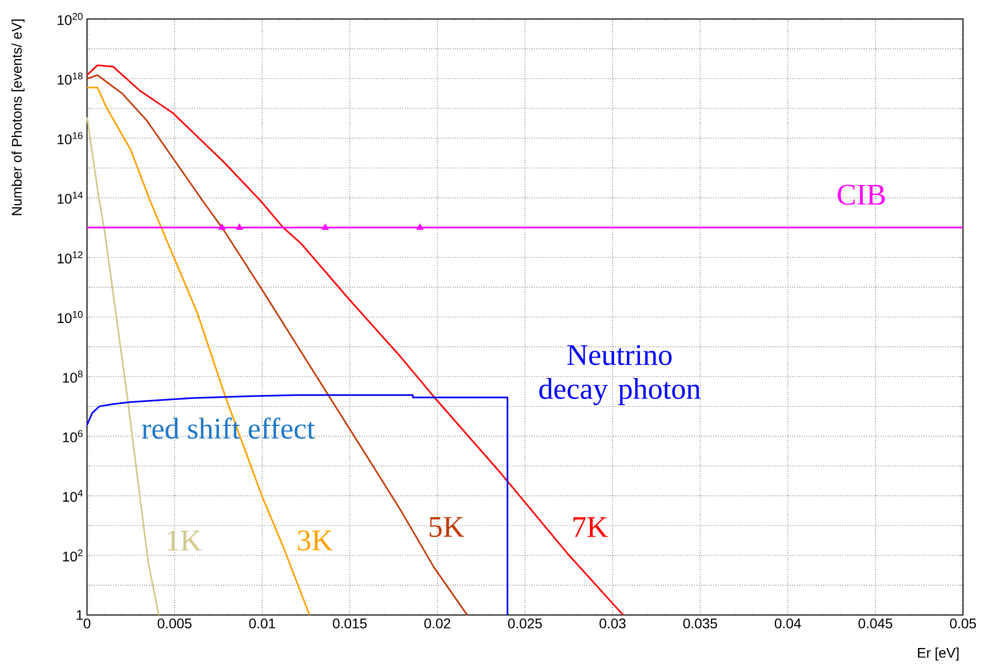  What do you see at coordinates (70, 78) in the screenshot?
I see `y-tick-label: 10$^{18}$` at bounding box center [70, 78].